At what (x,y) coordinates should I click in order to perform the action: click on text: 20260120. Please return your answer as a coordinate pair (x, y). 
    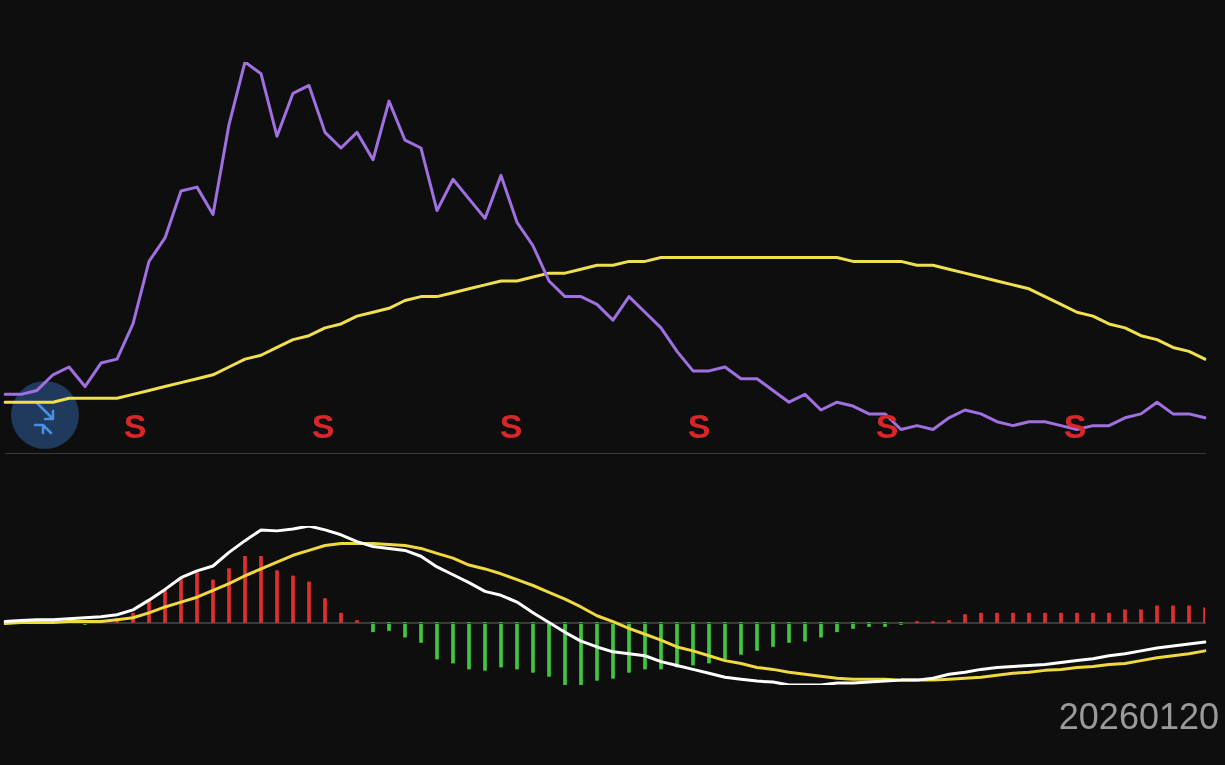
    Looking at the image, I should click on (1138, 716).